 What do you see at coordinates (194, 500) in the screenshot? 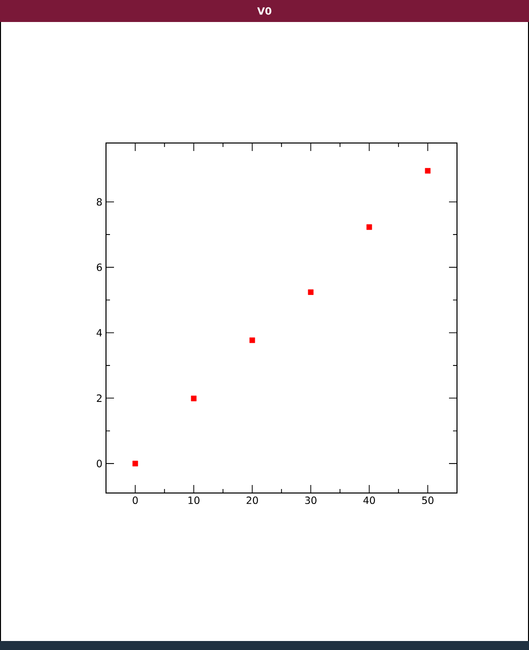
I see `x-tick-label: 10` at bounding box center [194, 500].